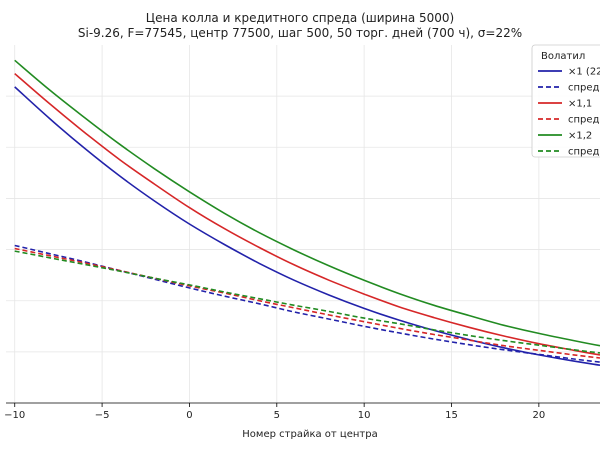  I want to click on x-tick-label-4: 10, so click(364, 415).